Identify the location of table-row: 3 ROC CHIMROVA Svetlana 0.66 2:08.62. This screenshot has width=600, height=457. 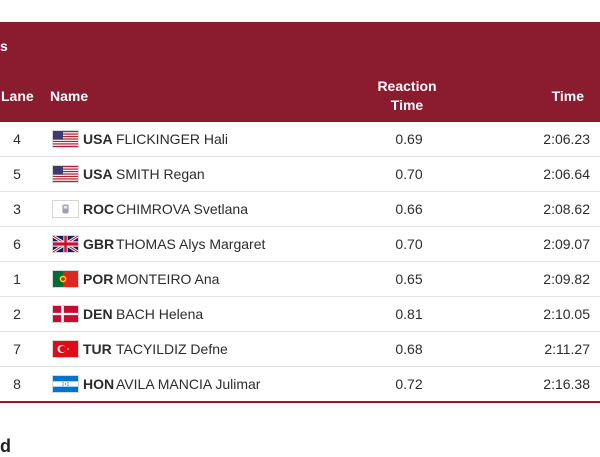
(300, 209).